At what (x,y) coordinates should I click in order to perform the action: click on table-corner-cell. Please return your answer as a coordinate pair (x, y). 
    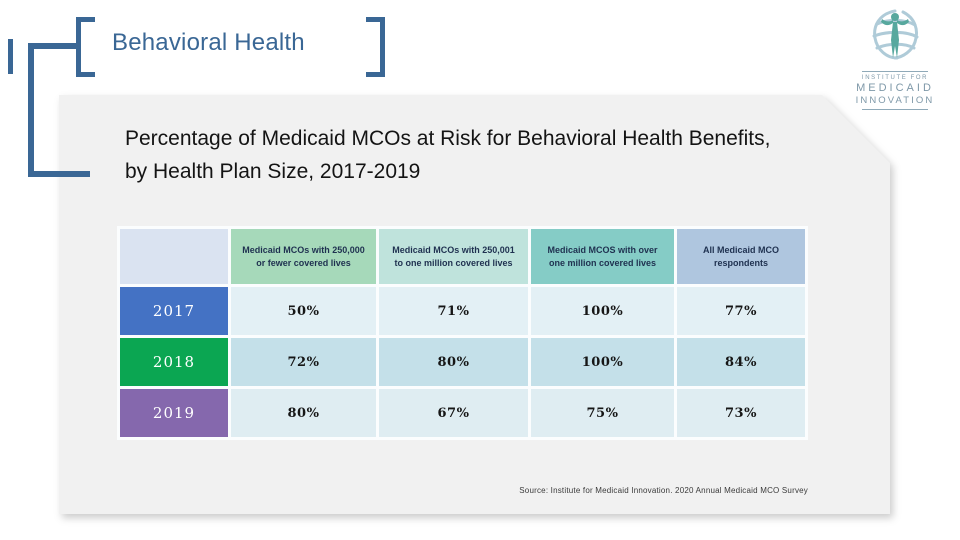
    Looking at the image, I should click on (174, 256).